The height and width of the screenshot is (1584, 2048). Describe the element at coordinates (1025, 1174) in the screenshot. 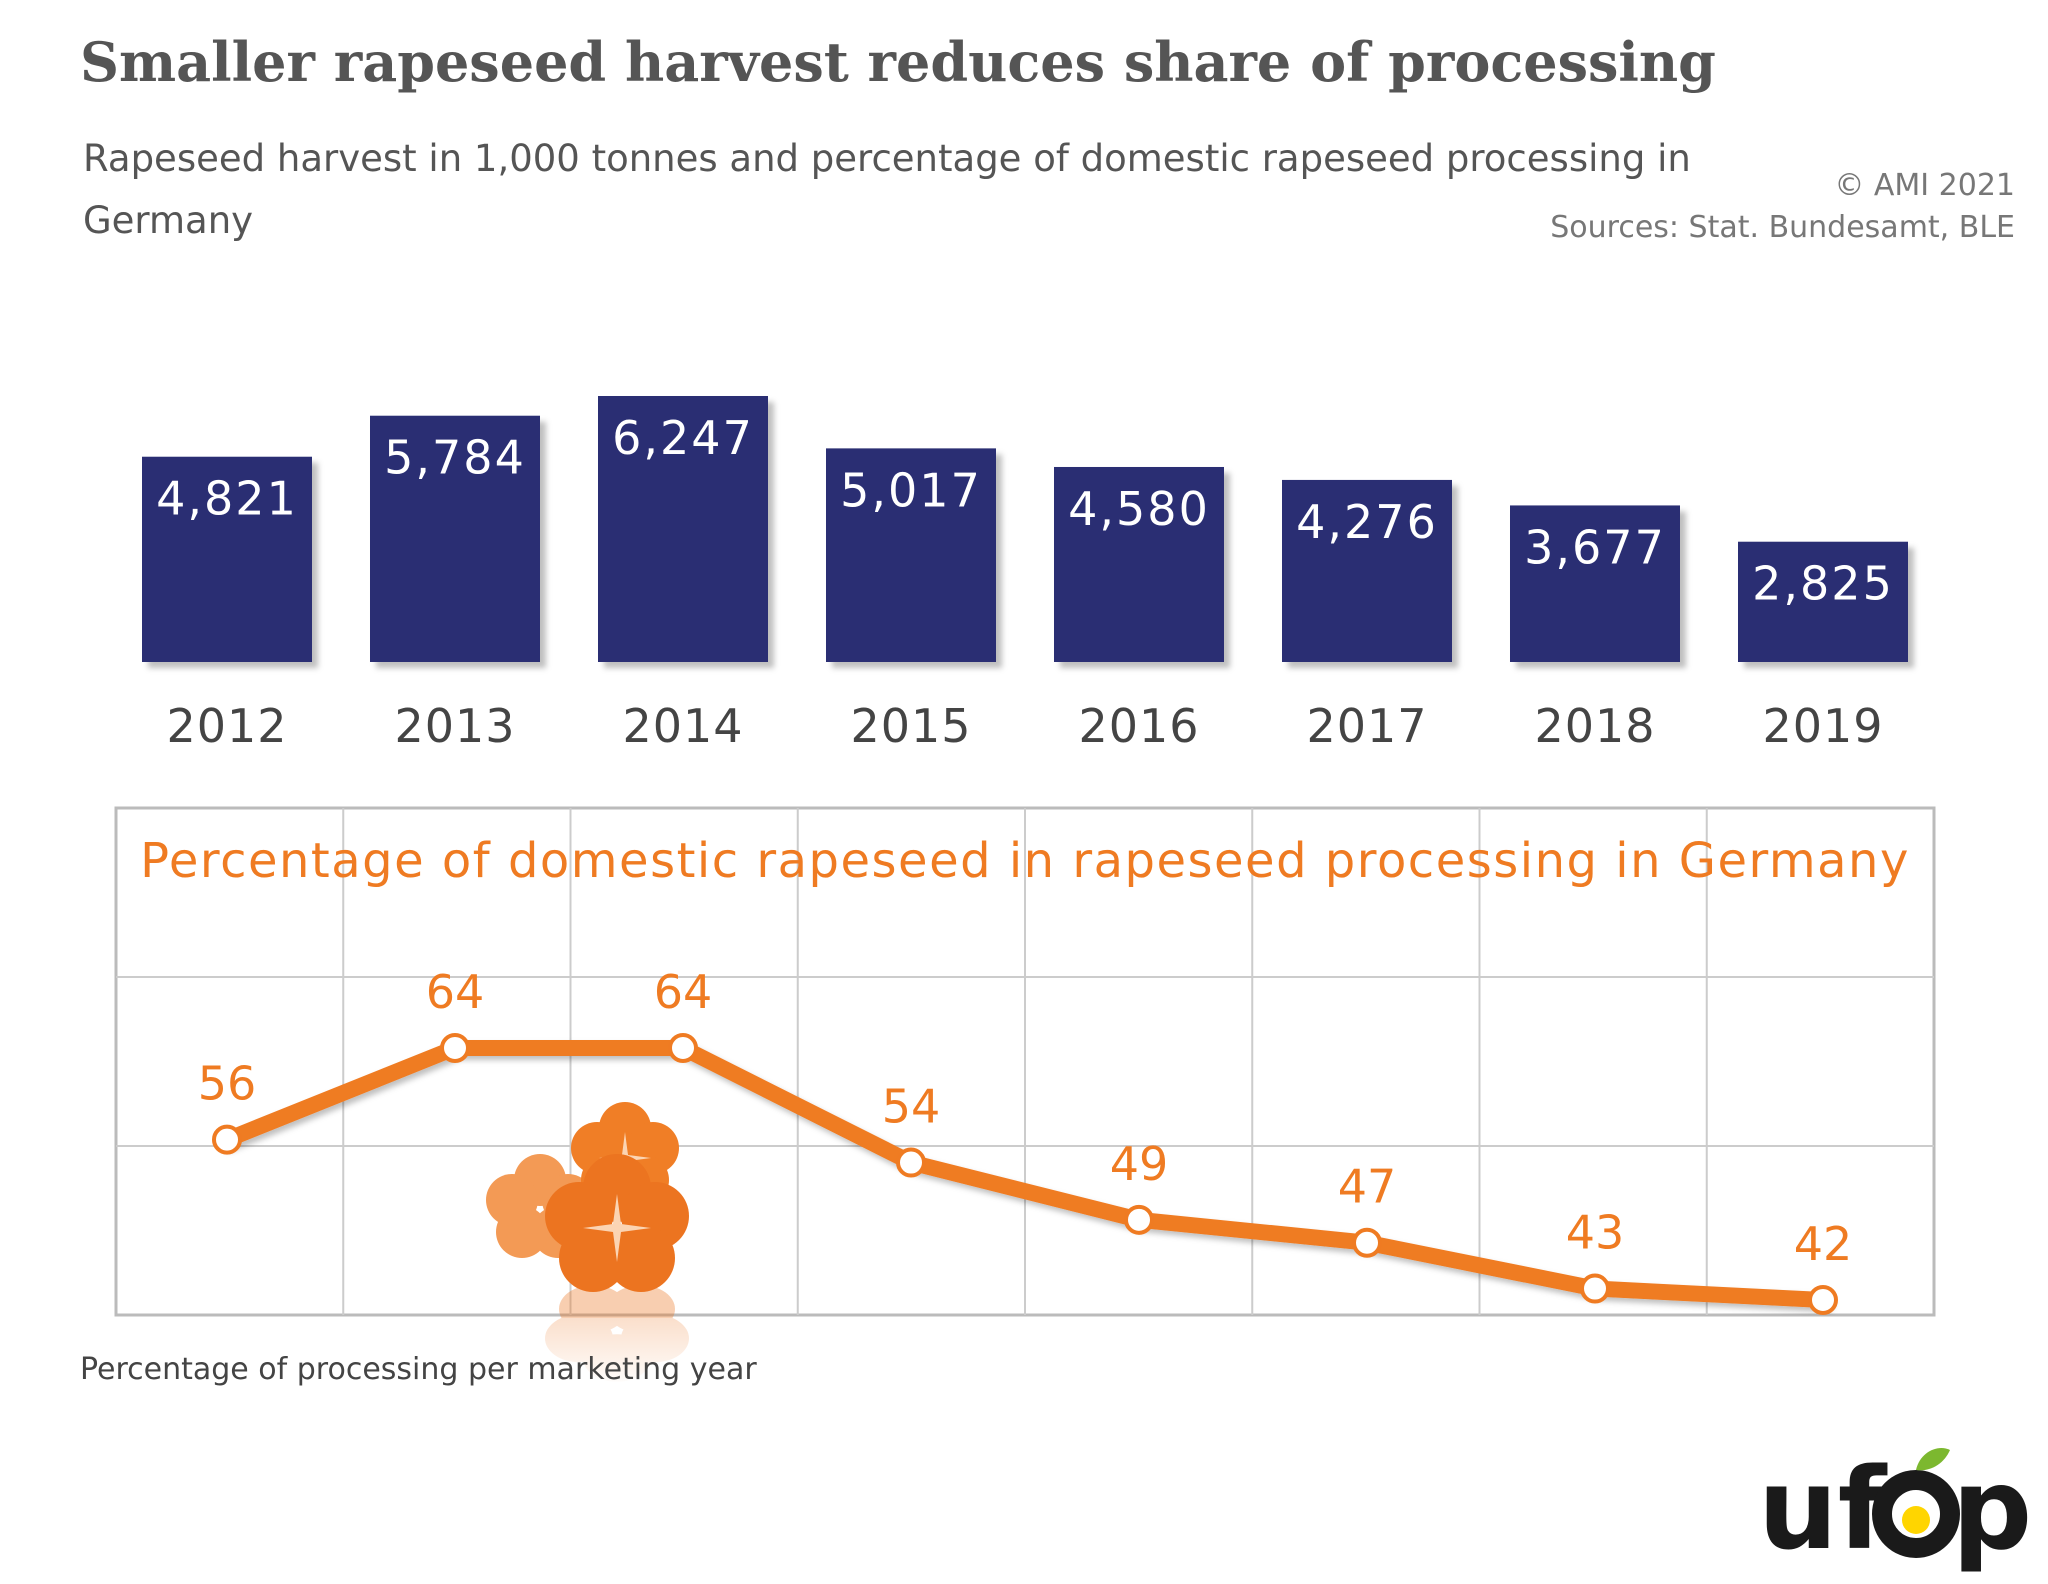

I see `line-path` at that location.